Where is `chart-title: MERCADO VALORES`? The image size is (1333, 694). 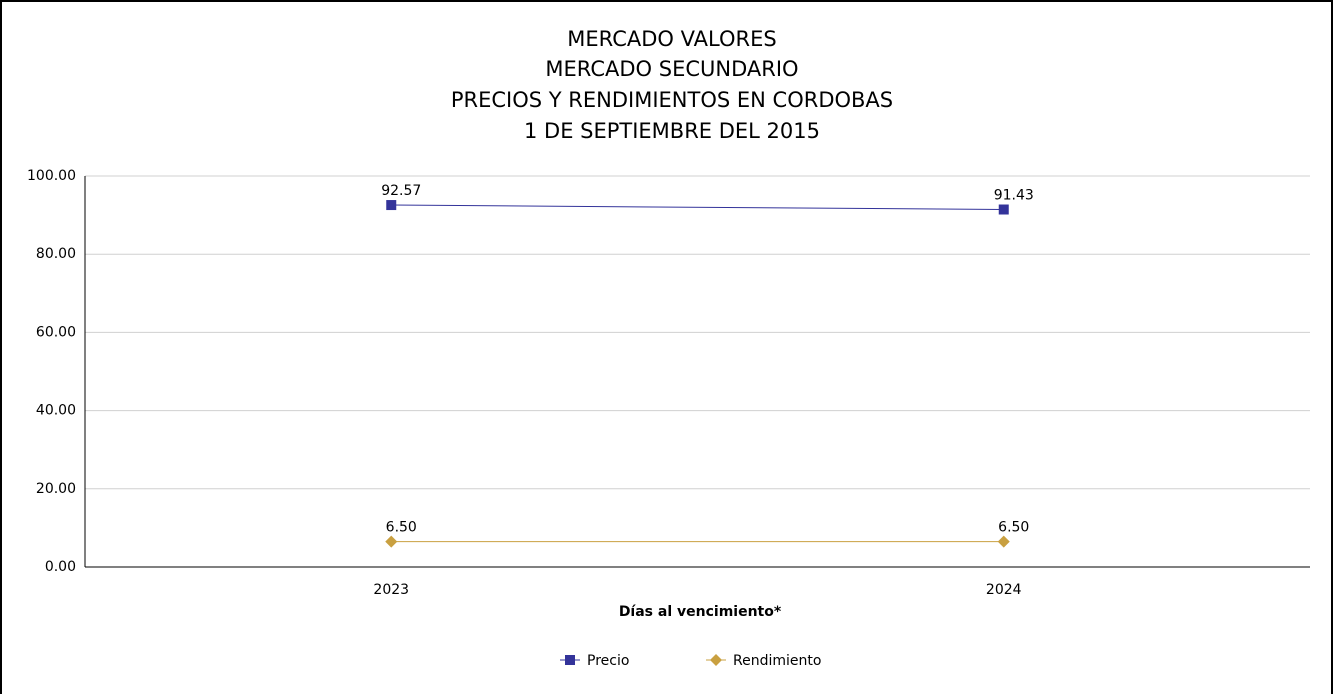
chart-title: MERCADO VALORES is located at coordinates (671, 39).